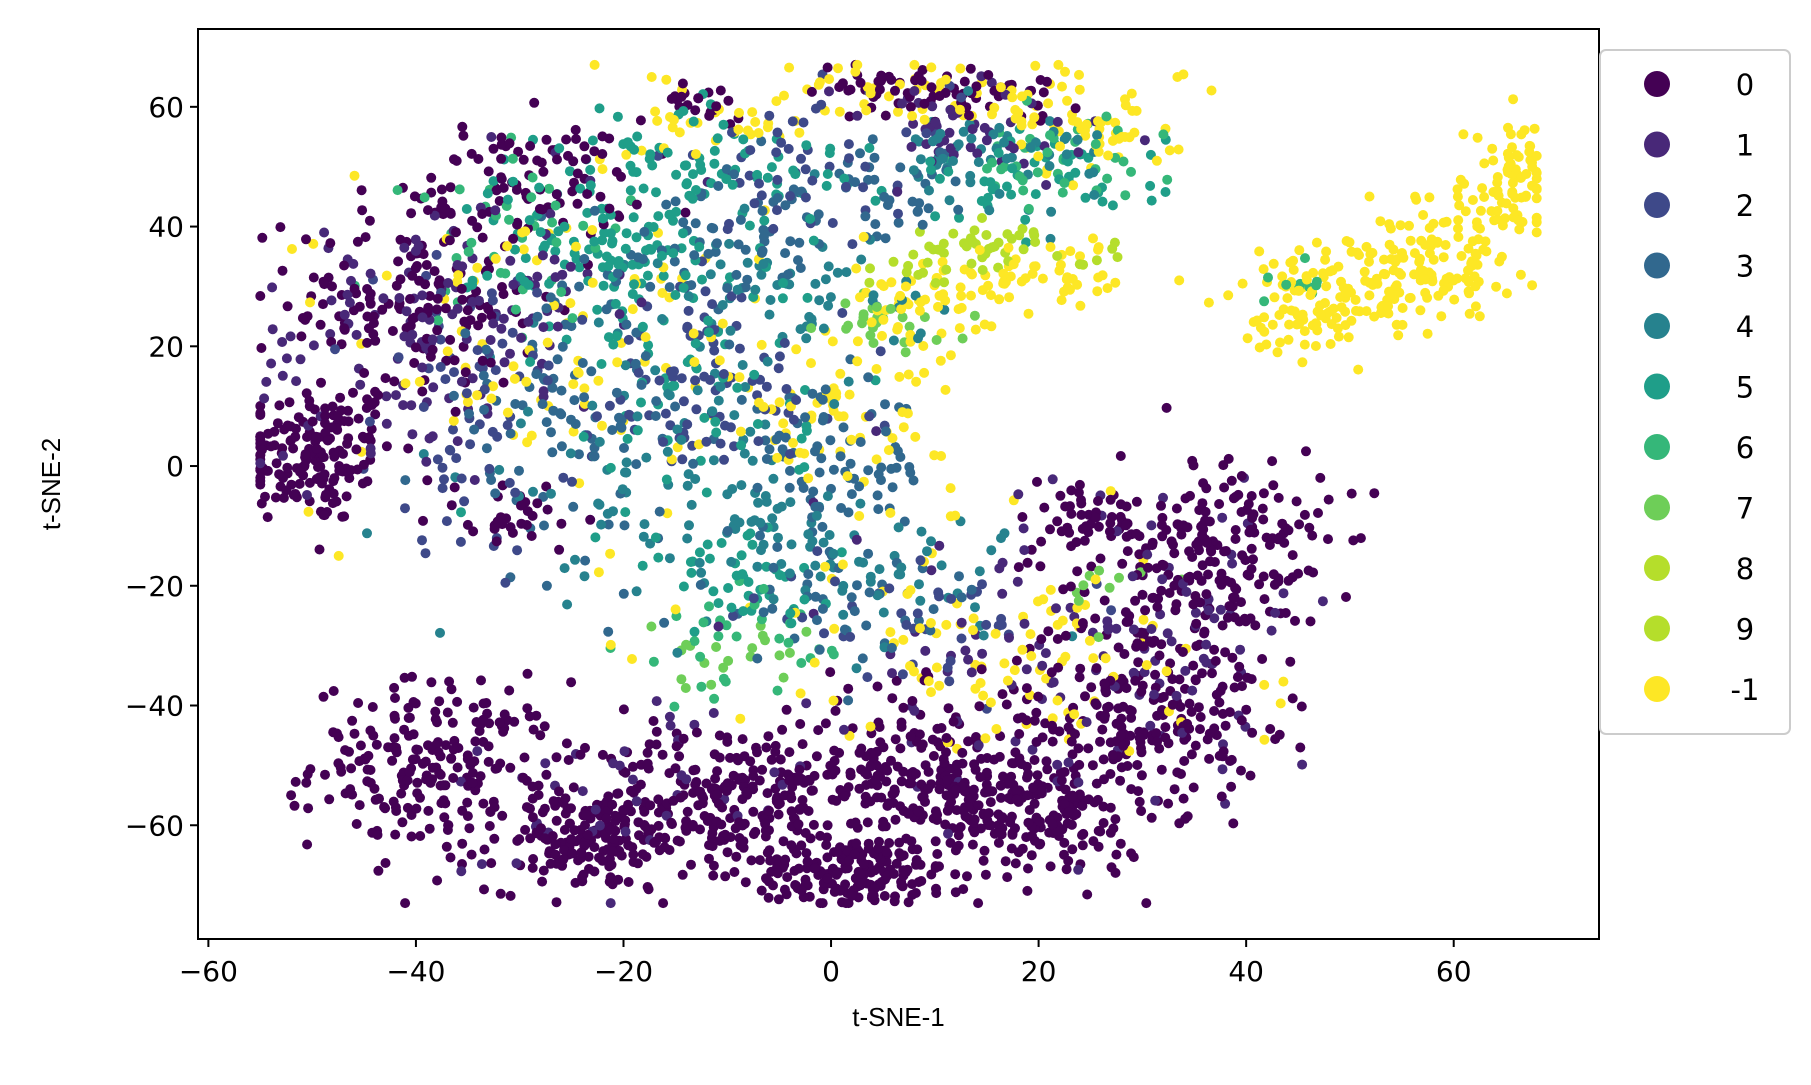 The image size is (1811, 1085). I want to click on y-tick-label: 60, so click(166, 107).